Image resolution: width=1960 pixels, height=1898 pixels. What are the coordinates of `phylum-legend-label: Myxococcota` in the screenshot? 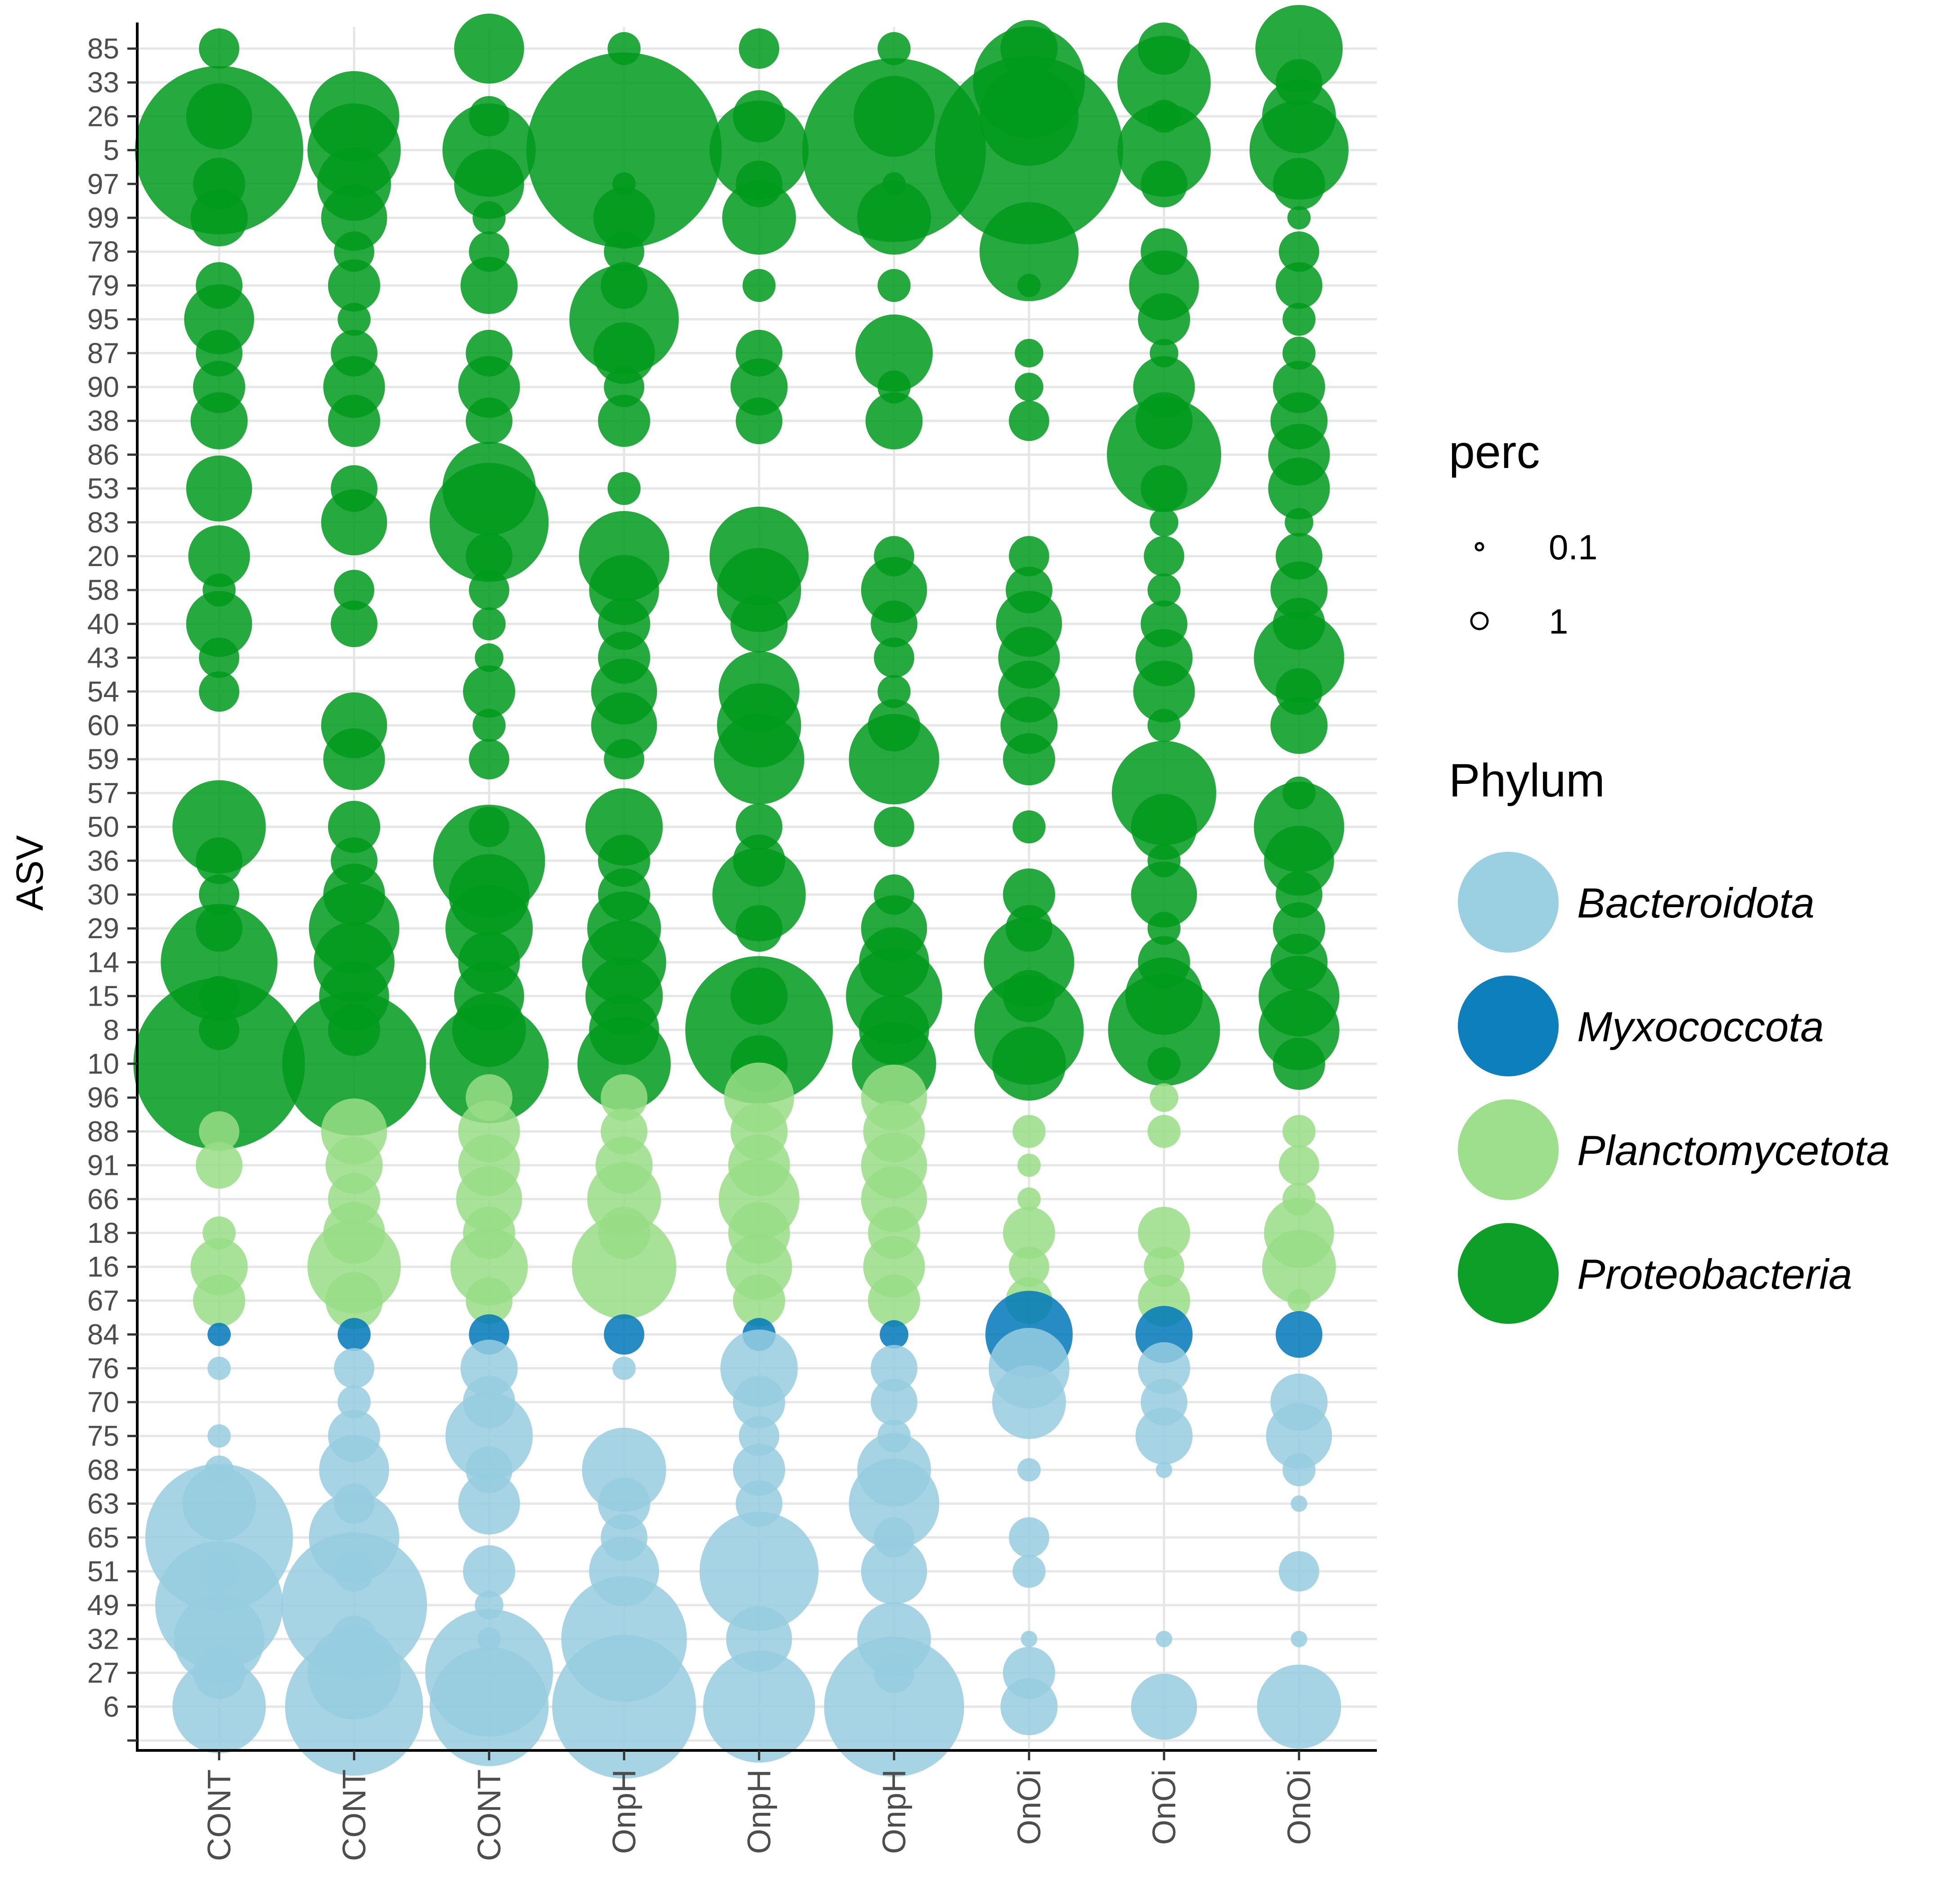 It's located at (1700, 1027).